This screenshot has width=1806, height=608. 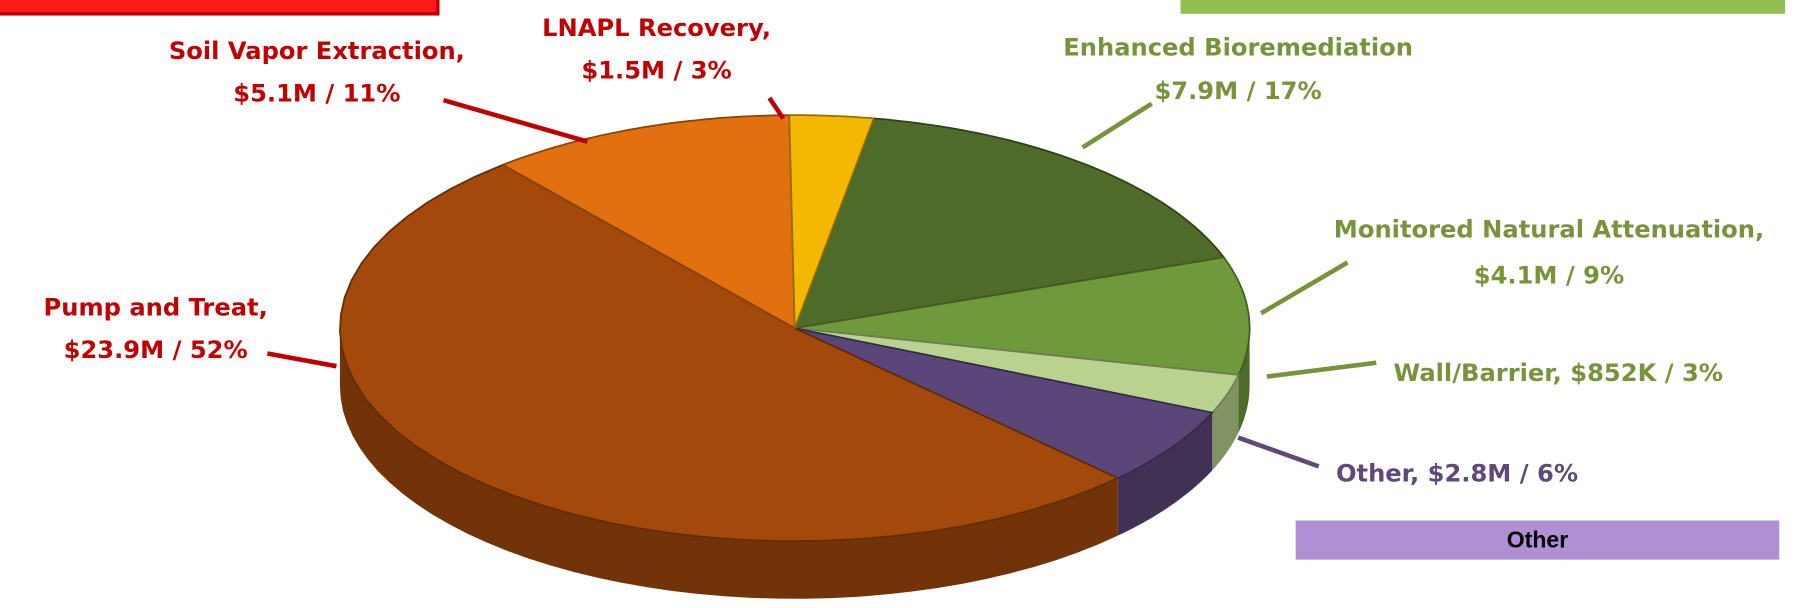 What do you see at coordinates (316, 93) in the screenshot?
I see `slice-value-label: $5.1M / 11%` at bounding box center [316, 93].